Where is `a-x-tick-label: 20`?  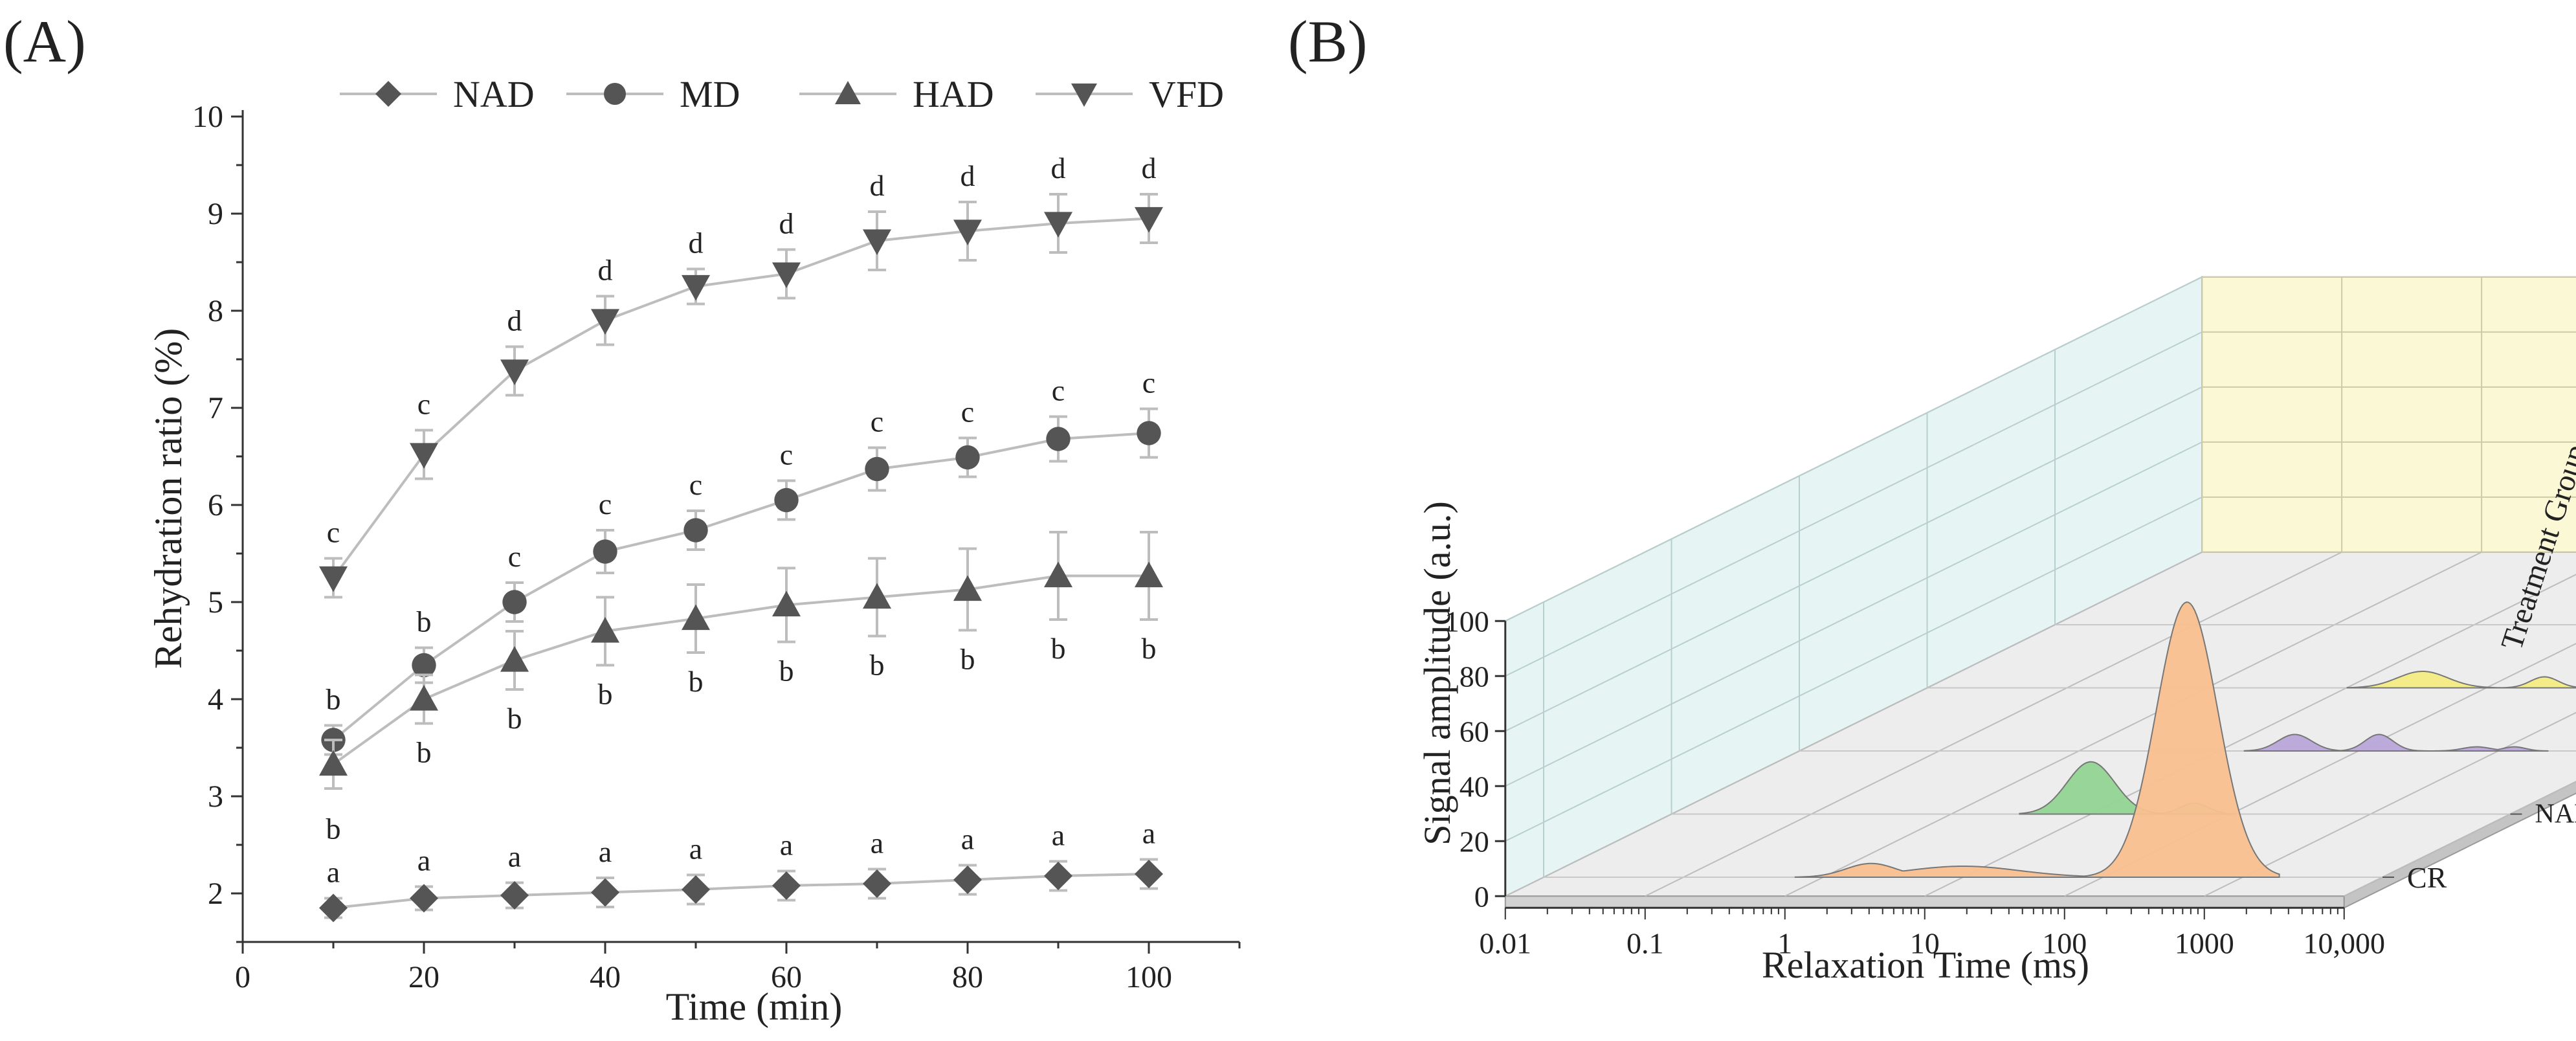 a-x-tick-label: 20 is located at coordinates (423, 977).